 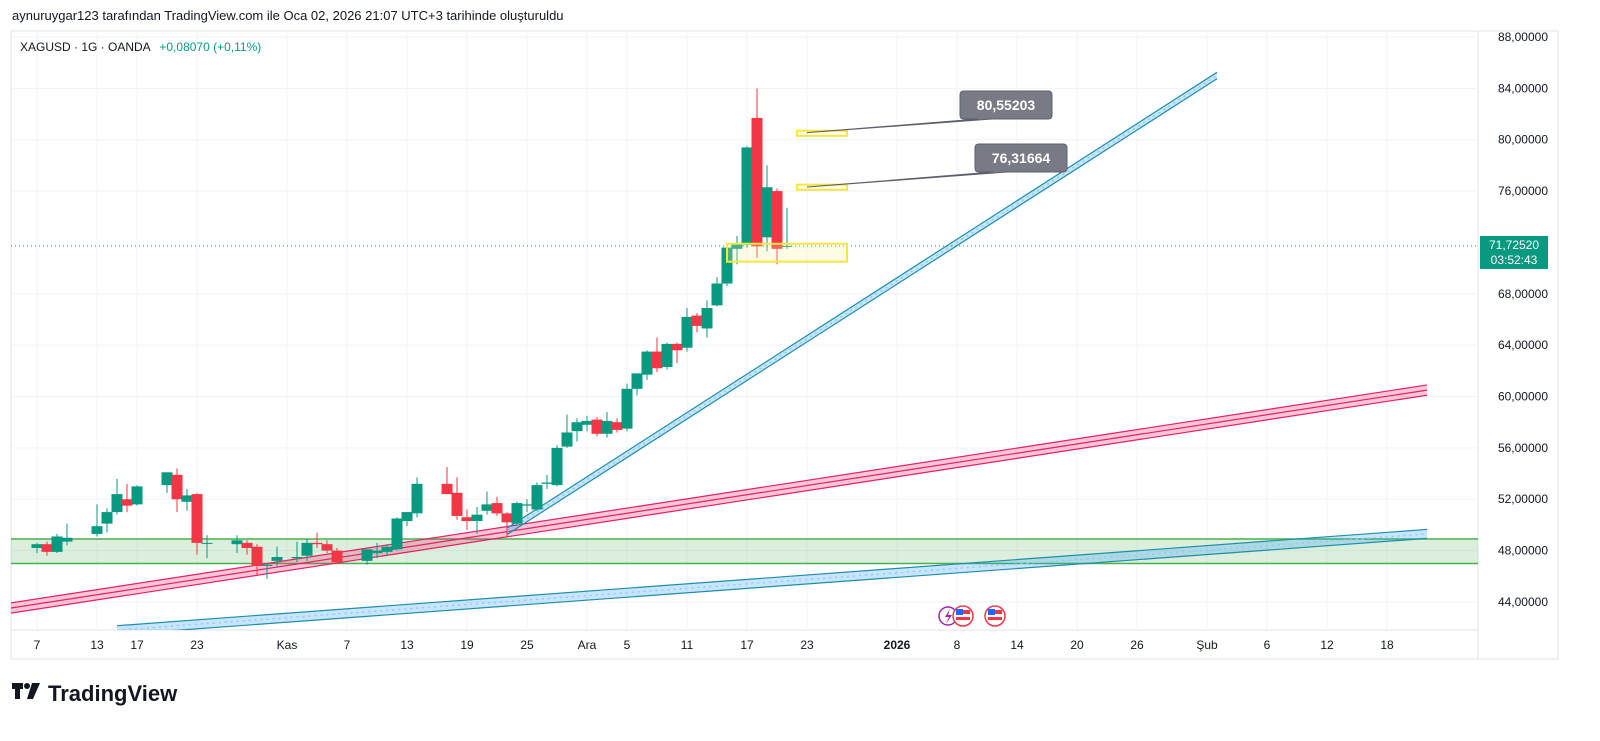 I want to click on price-change: +0,08070 (+0,11%), so click(x=210, y=47).